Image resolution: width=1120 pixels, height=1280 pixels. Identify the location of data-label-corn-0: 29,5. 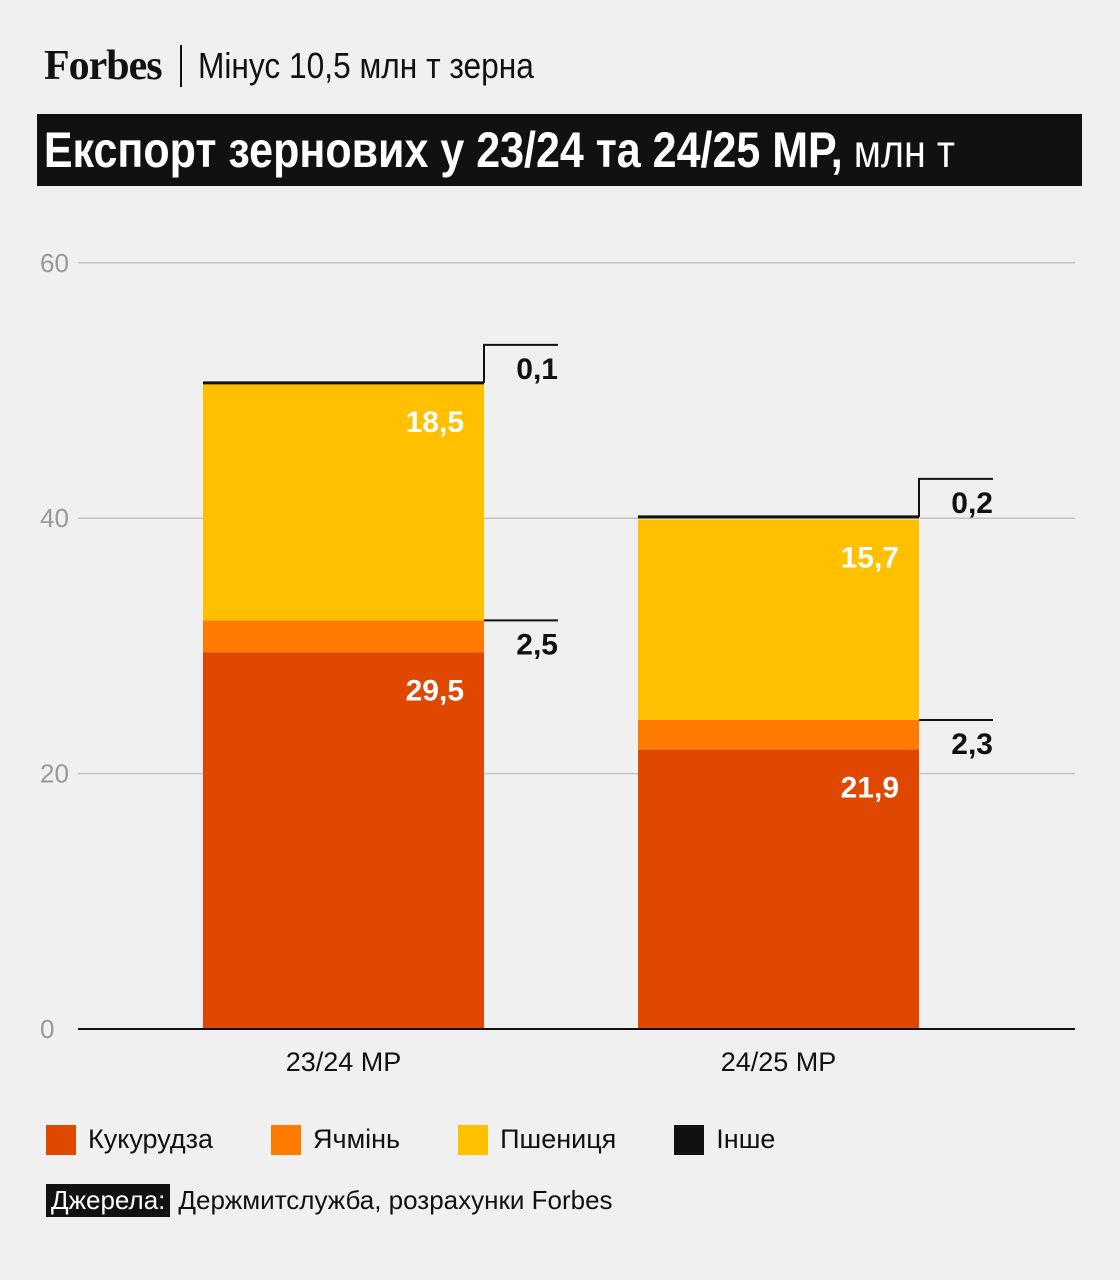
(435, 690).